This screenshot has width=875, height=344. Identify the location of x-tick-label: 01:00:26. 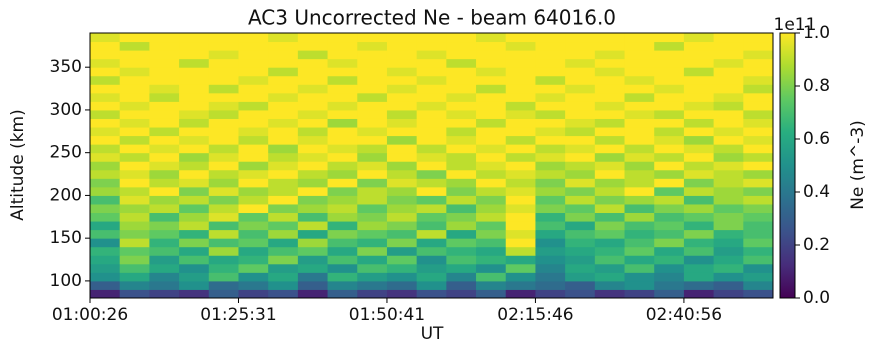
(90, 315).